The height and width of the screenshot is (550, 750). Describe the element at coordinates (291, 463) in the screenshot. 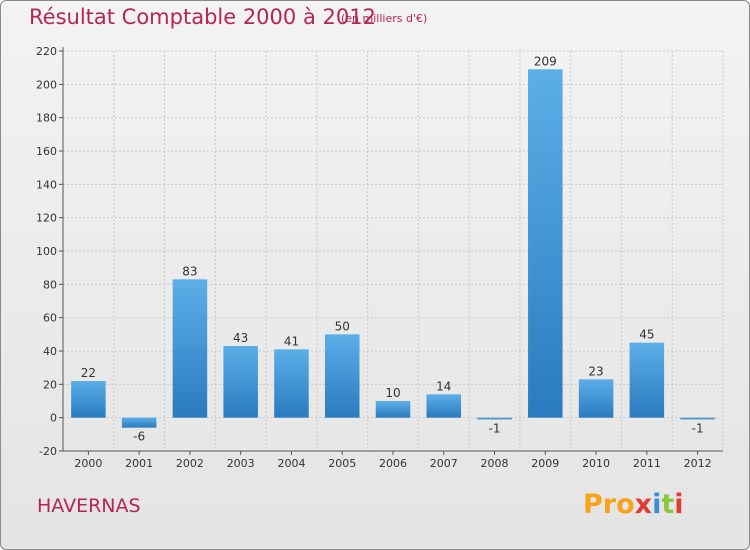

I see `x-tick-label: 2004` at that location.